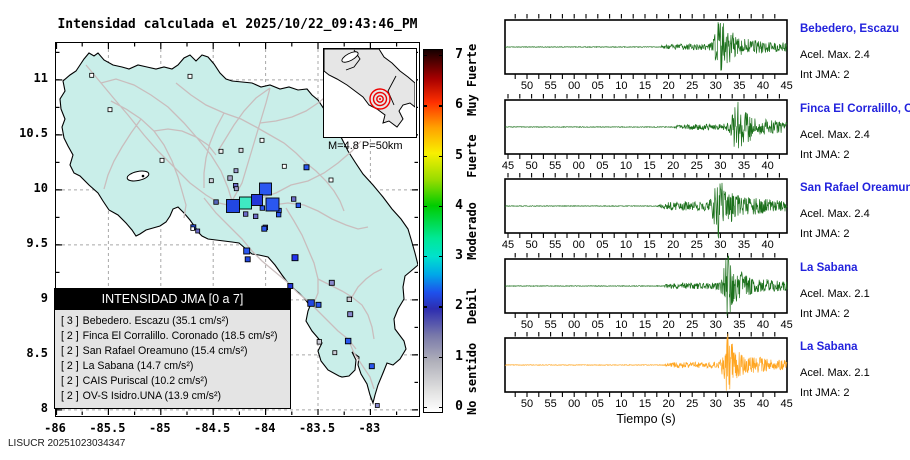 The height and width of the screenshot is (460, 910). I want to click on legend-title: INTENSIDAD JMA [0 a 7], so click(172, 299).